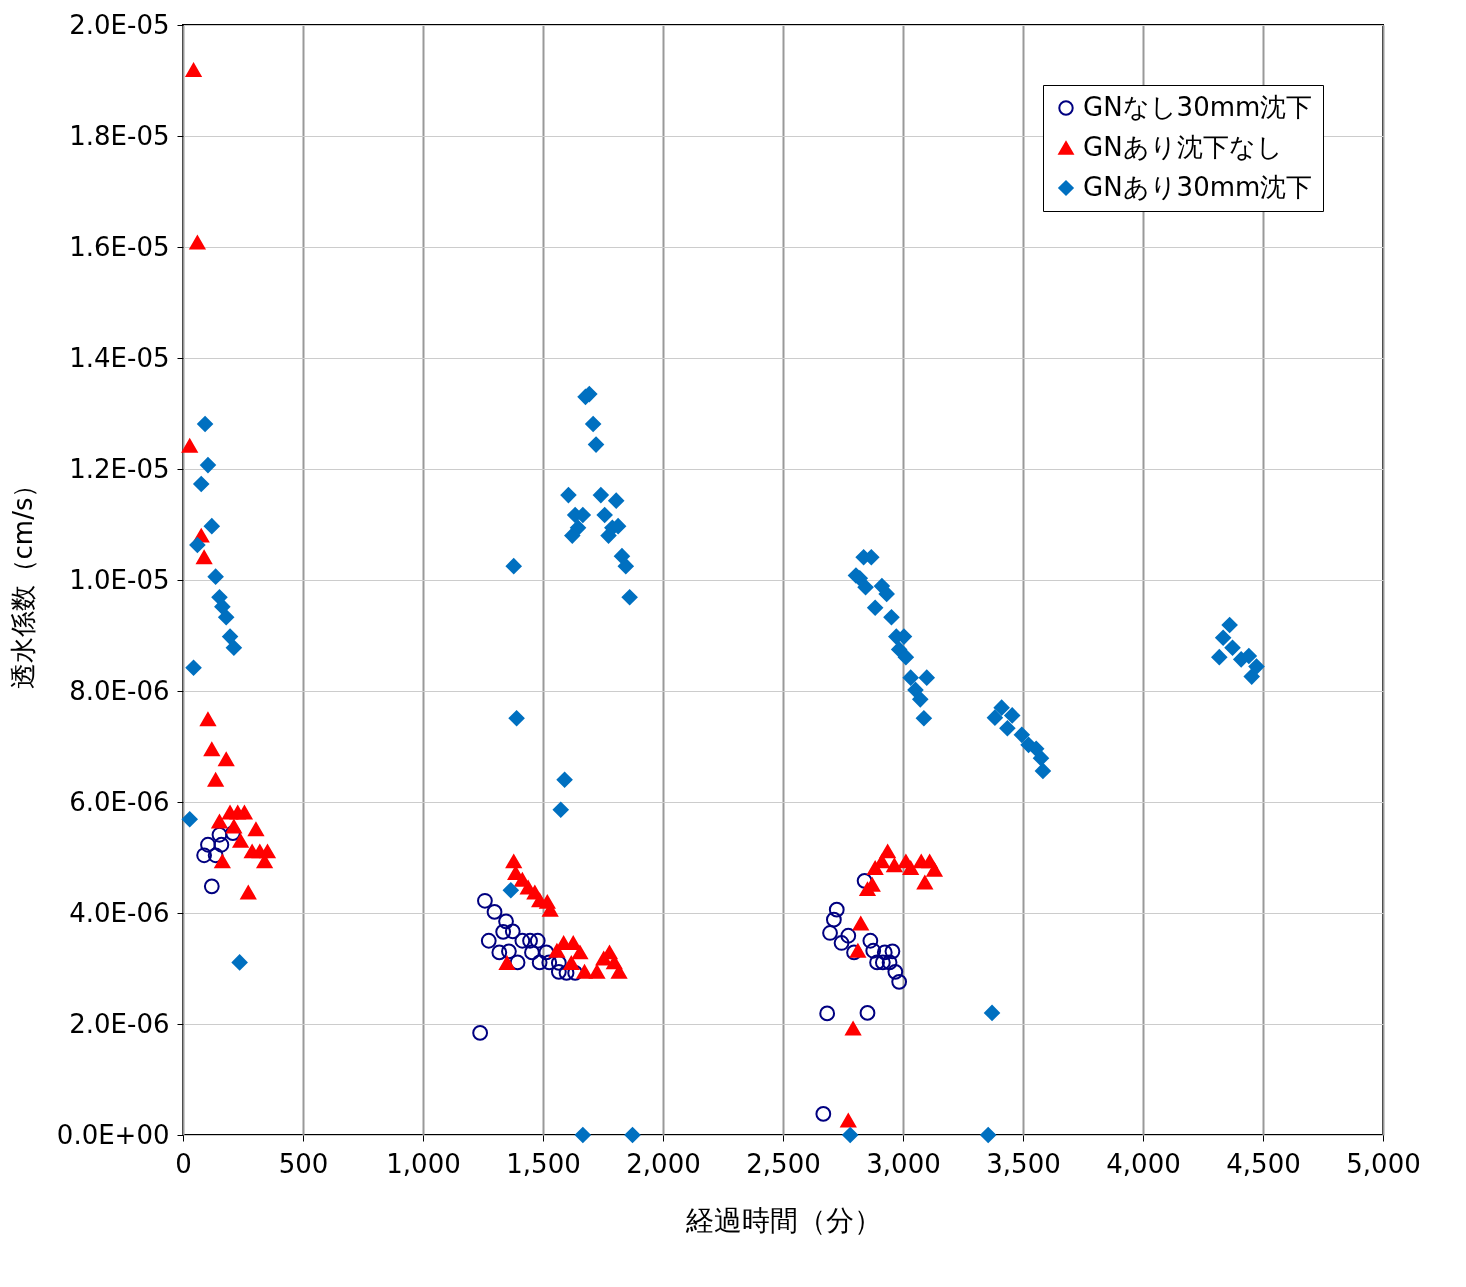  I want to click on legend-label: GNなし30mm沈下, so click(1198, 107).